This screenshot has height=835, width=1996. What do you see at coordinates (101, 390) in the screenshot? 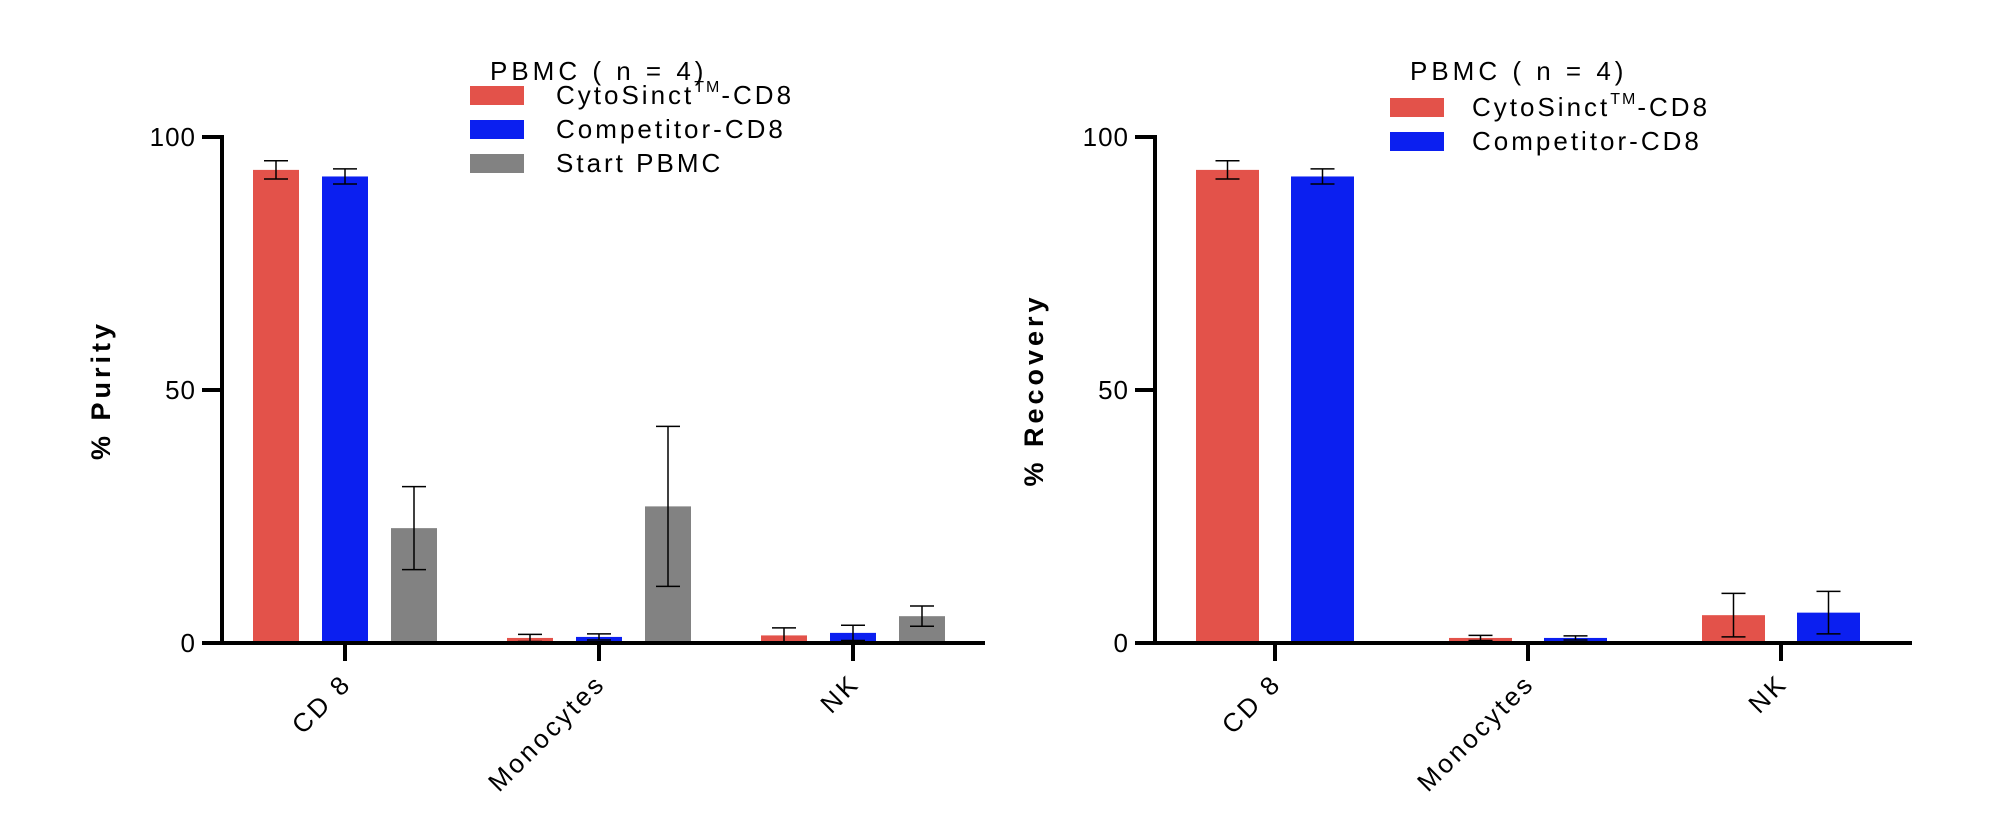
I see `y-axis-title: % Purity` at bounding box center [101, 390].